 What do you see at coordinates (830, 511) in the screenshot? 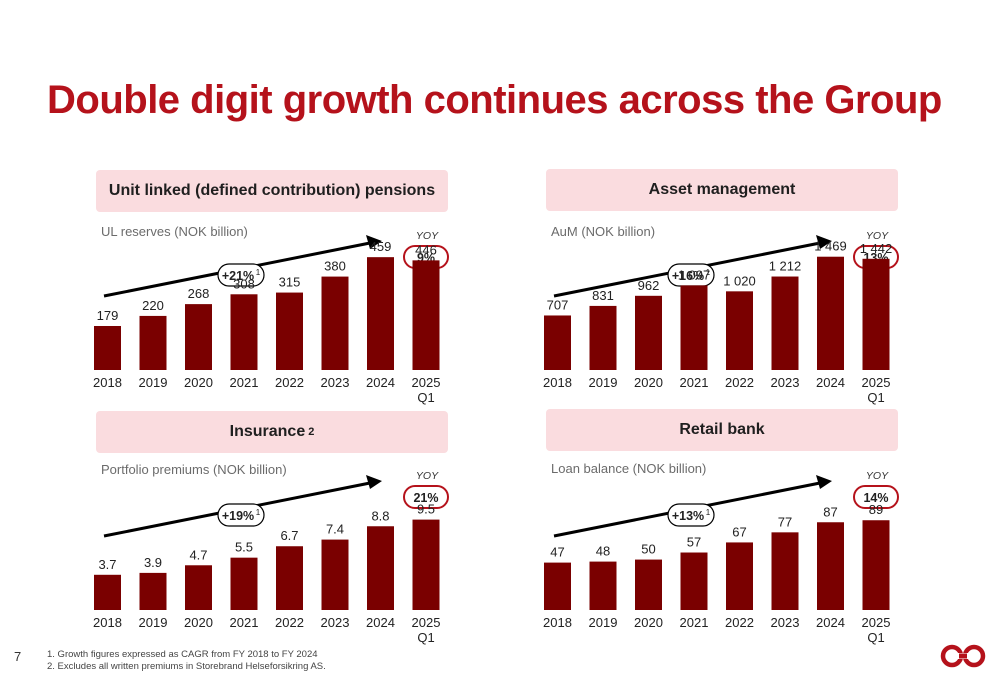
I see `data-label: 87` at bounding box center [830, 511].